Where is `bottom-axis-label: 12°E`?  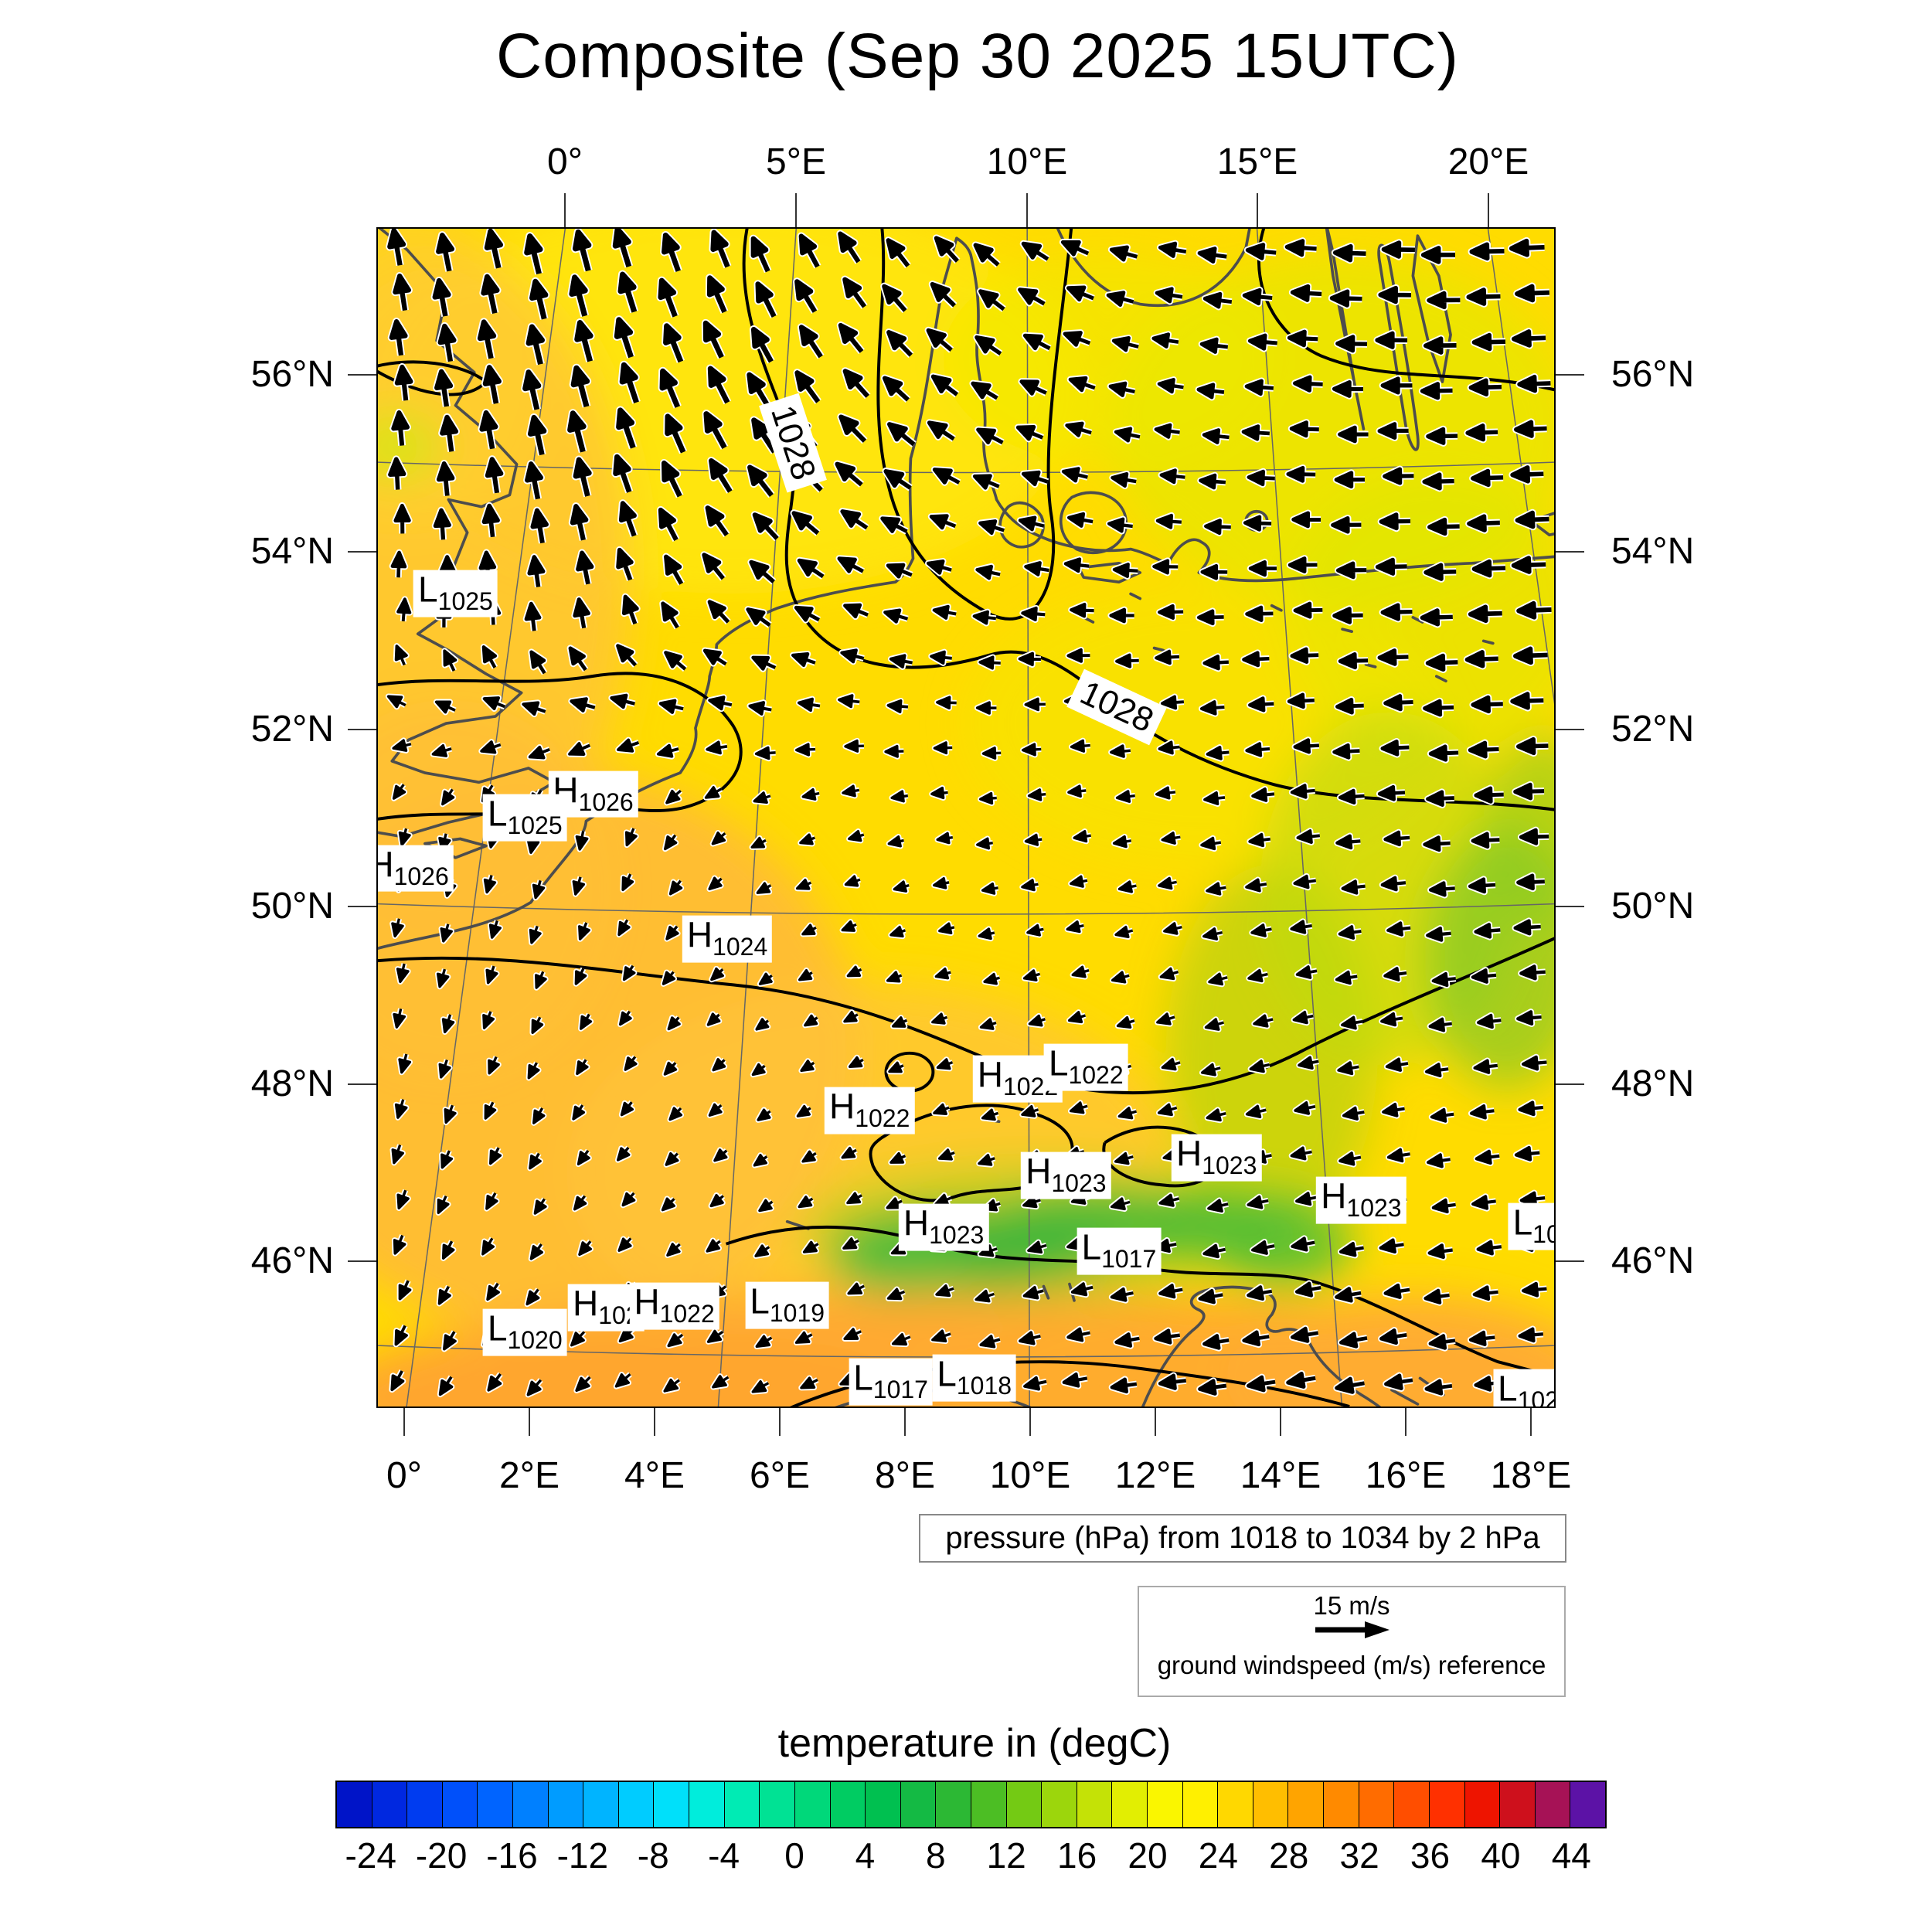 bottom-axis-label: 12°E is located at coordinates (1155, 1476).